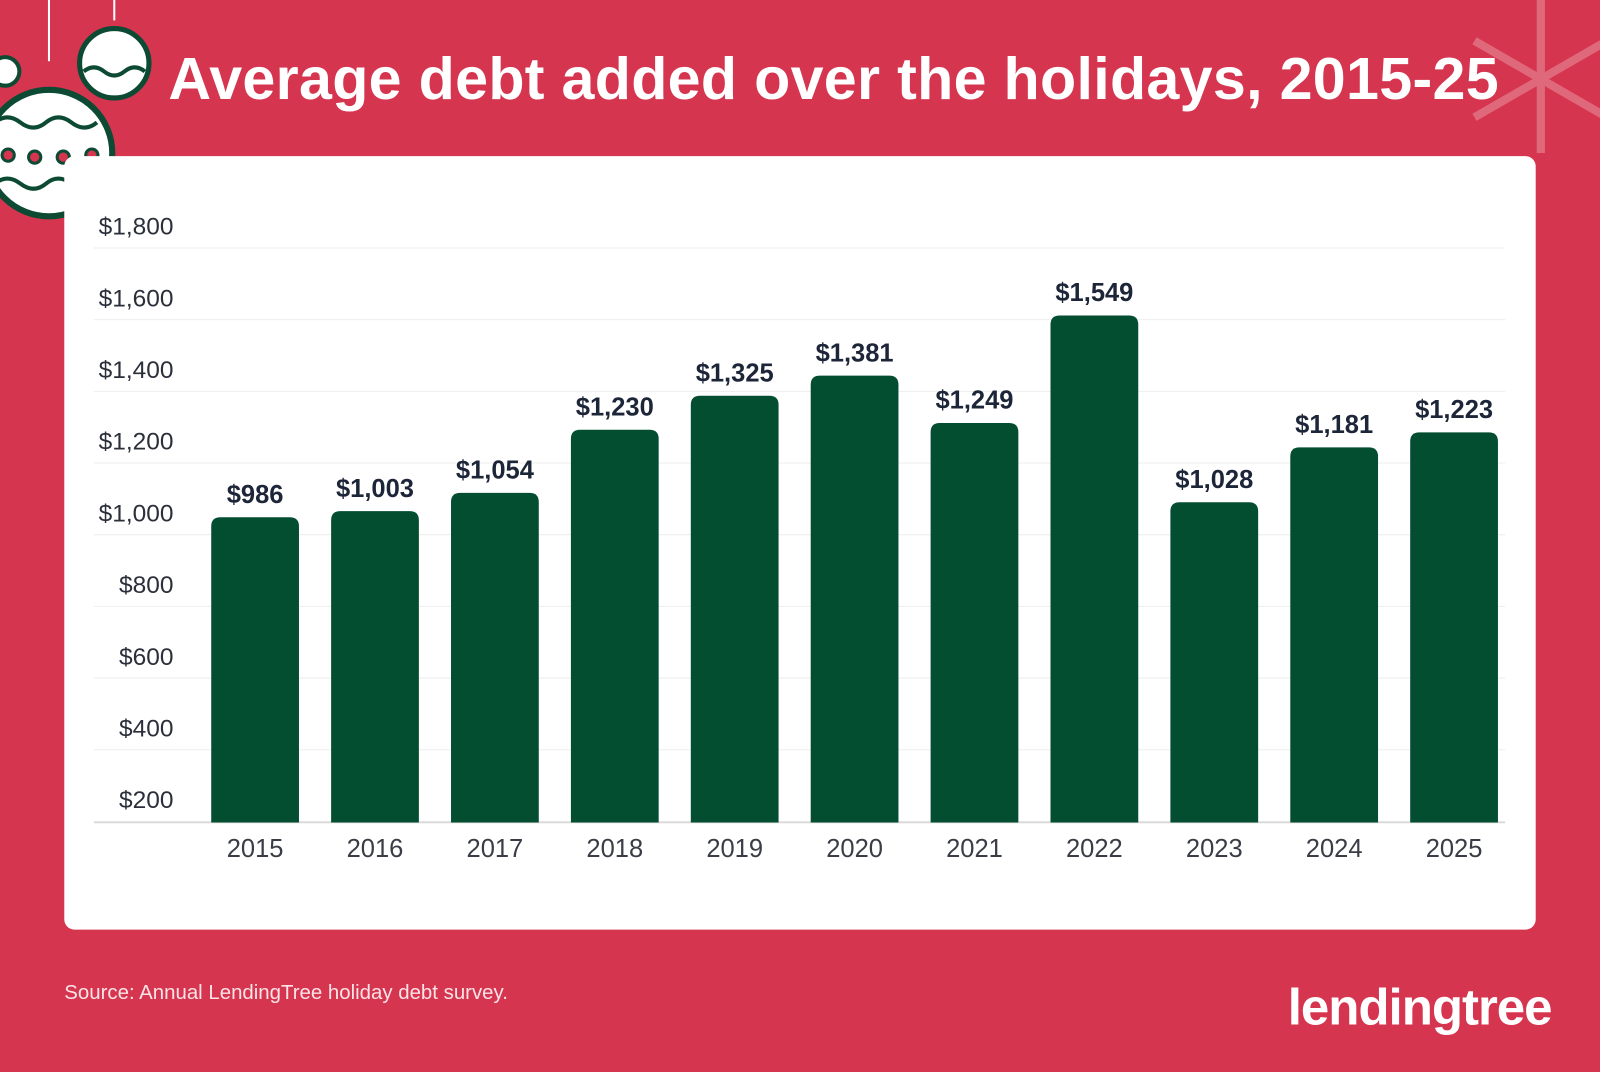 Image resolution: width=1600 pixels, height=1072 pixels. Describe the element at coordinates (854, 599) in the screenshot. I see `bar-2020` at that location.